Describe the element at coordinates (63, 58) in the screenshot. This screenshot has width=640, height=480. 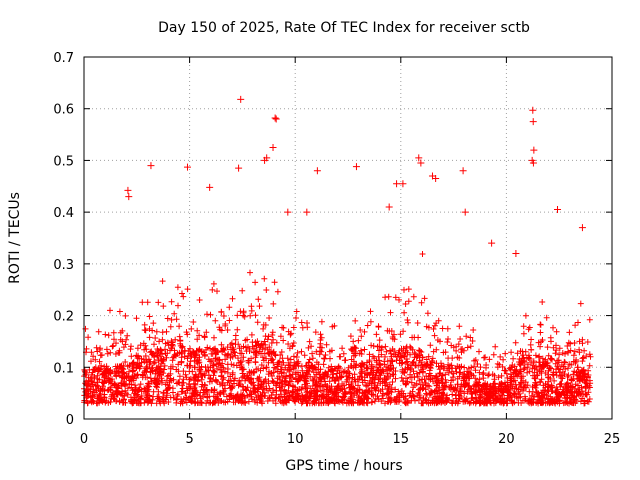
I see `y-tick-label: 0.7` at that location.